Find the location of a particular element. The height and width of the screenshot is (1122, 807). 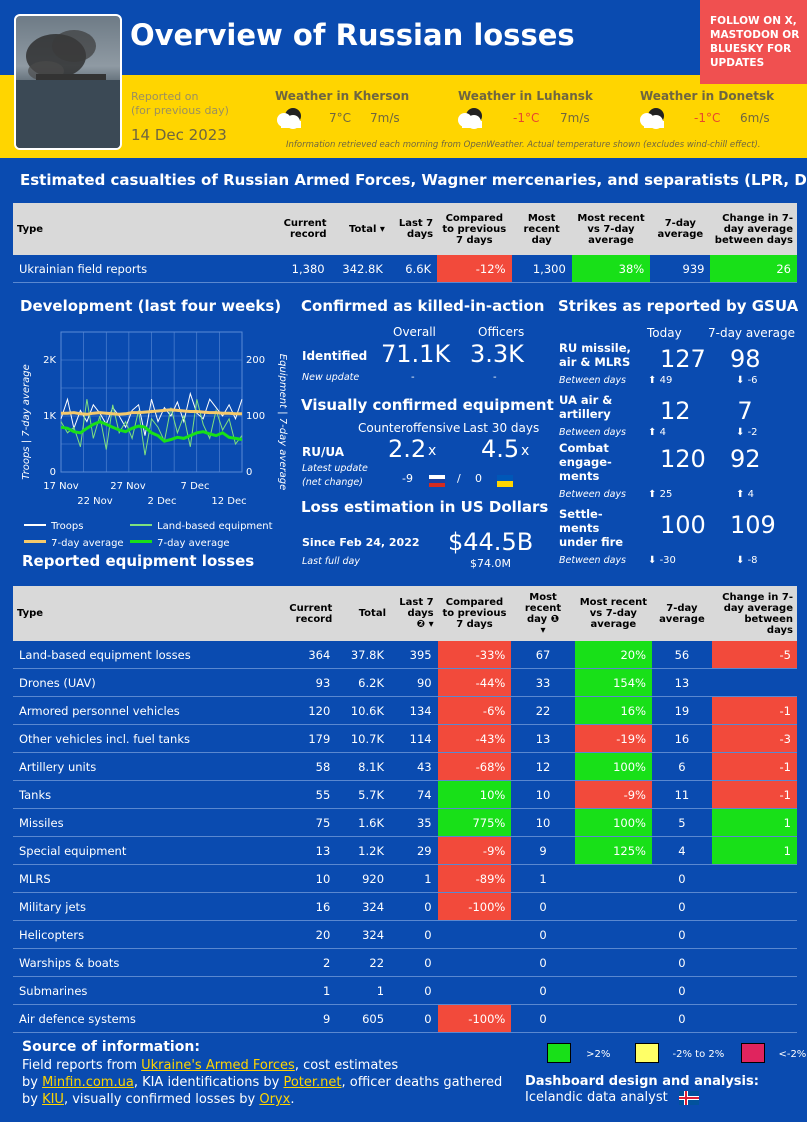

for-previous-day-label: (for previous day) is located at coordinates (180, 110).